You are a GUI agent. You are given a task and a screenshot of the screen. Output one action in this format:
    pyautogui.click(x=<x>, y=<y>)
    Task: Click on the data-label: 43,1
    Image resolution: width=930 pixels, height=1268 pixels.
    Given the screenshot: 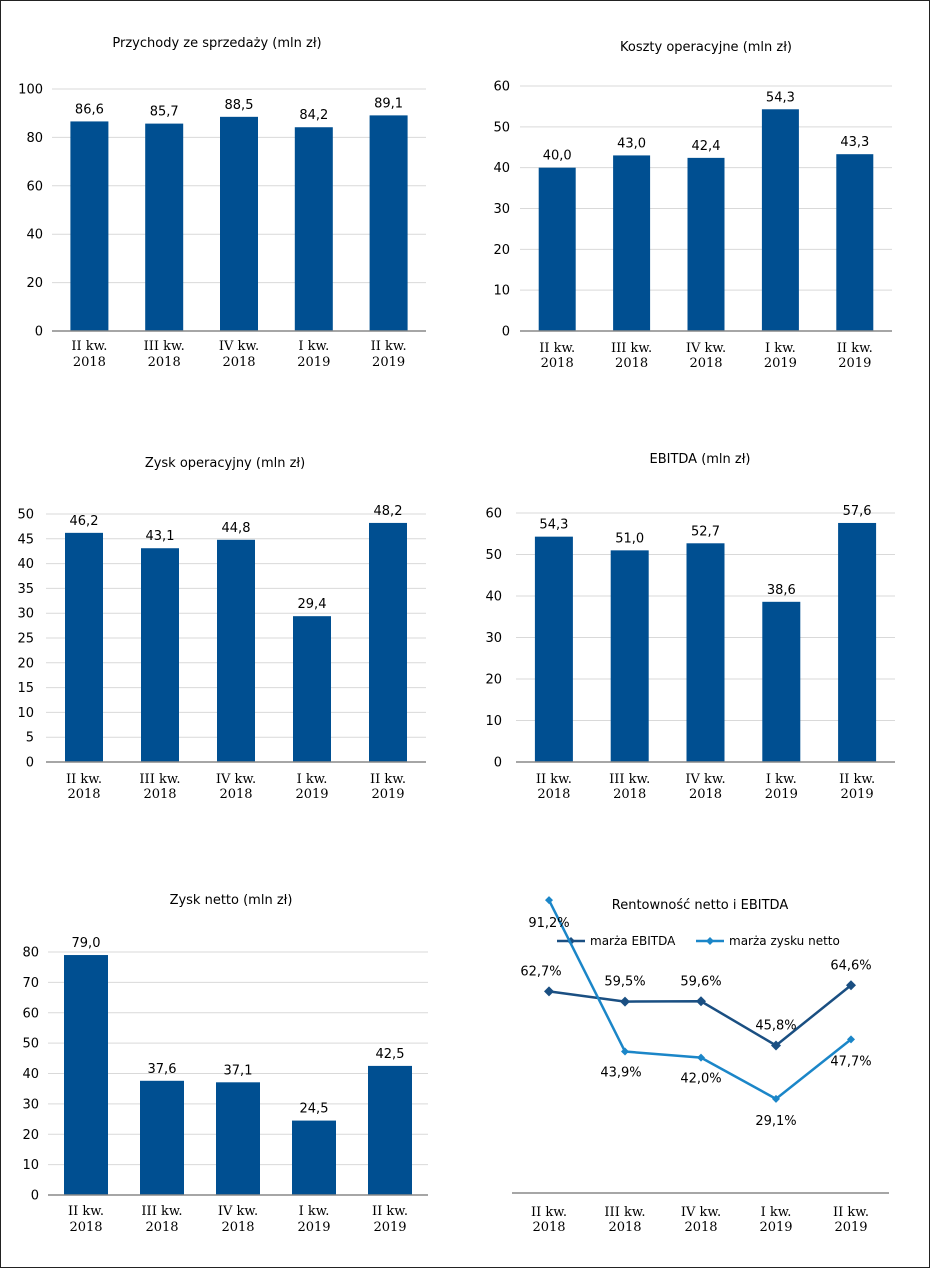 What is the action you would take?
    pyautogui.click(x=160, y=536)
    